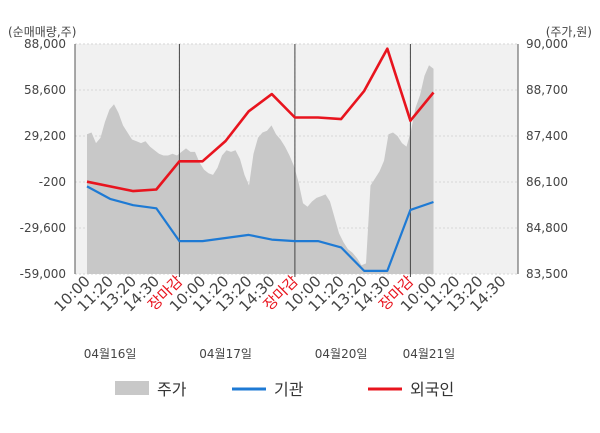 The height and width of the screenshot is (433, 600). What do you see at coordinates (43, 159) in the screenshot?
I see `left-axis-ticks: 88,000 58,600 29,200 -200 -29,600 -59,000` at bounding box center [43, 159].